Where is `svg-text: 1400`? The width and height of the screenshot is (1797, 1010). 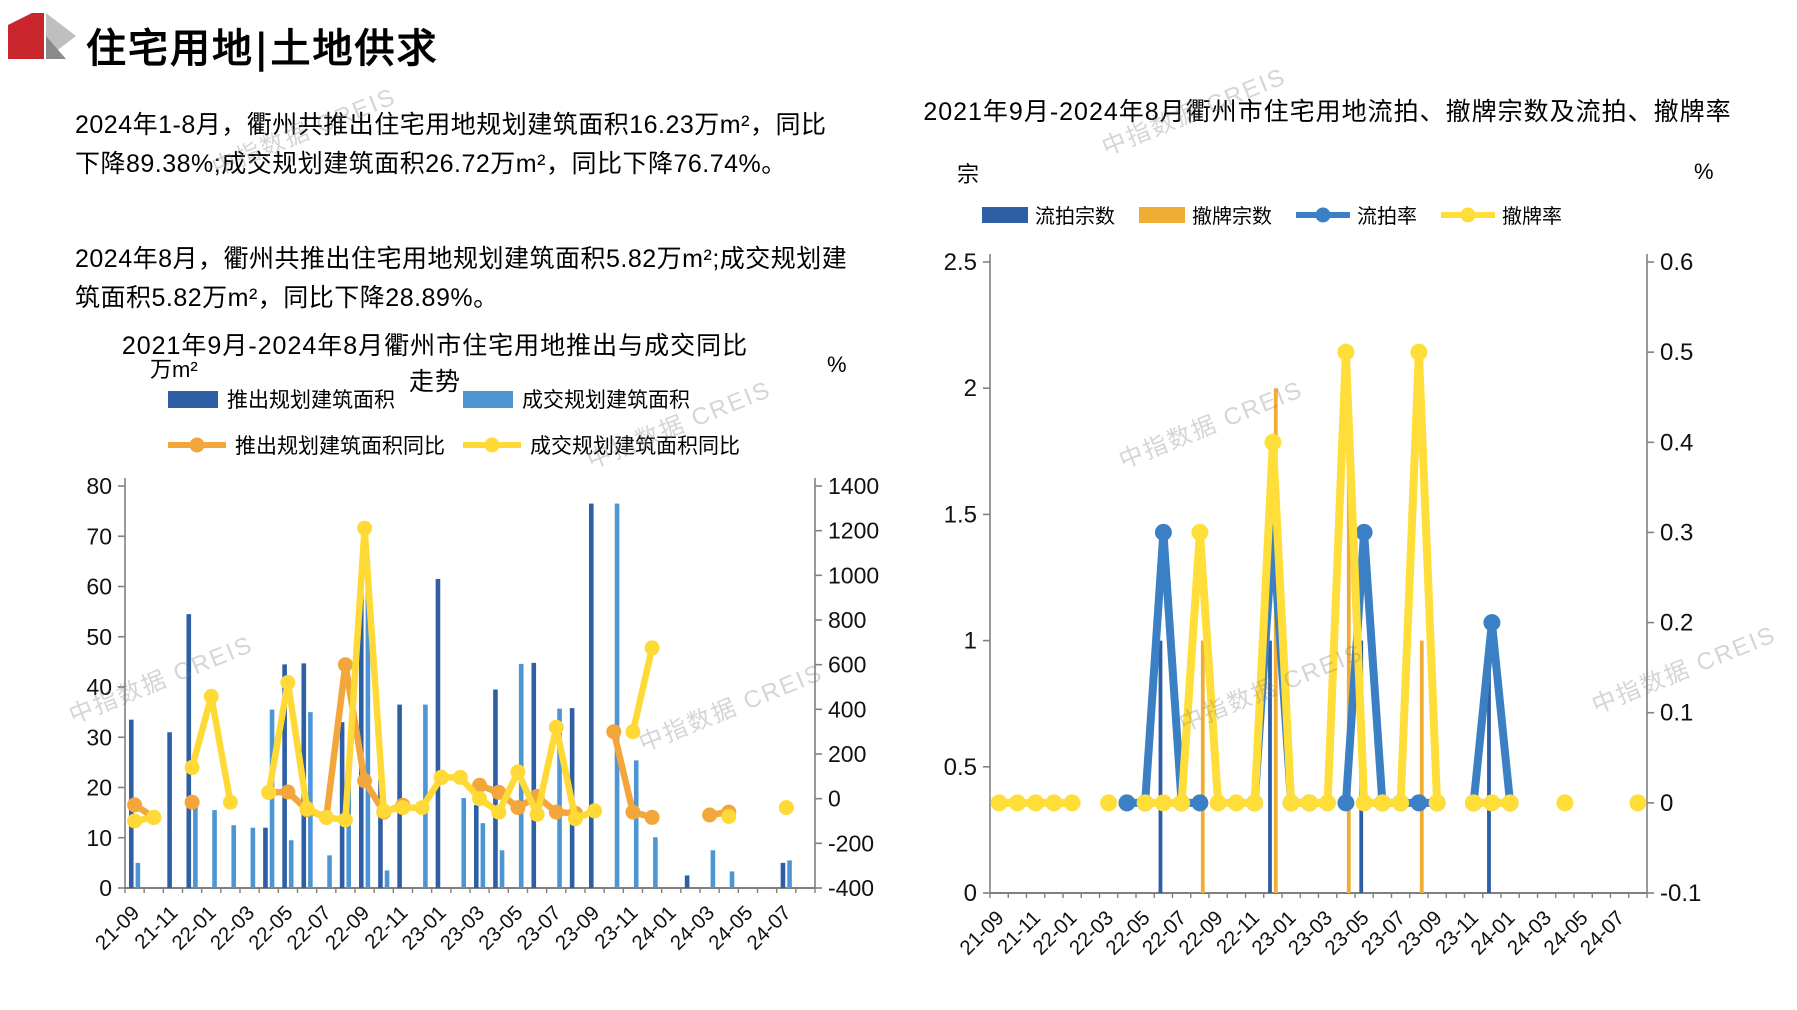
svg-text: 1400 is located at coordinates (853, 486).